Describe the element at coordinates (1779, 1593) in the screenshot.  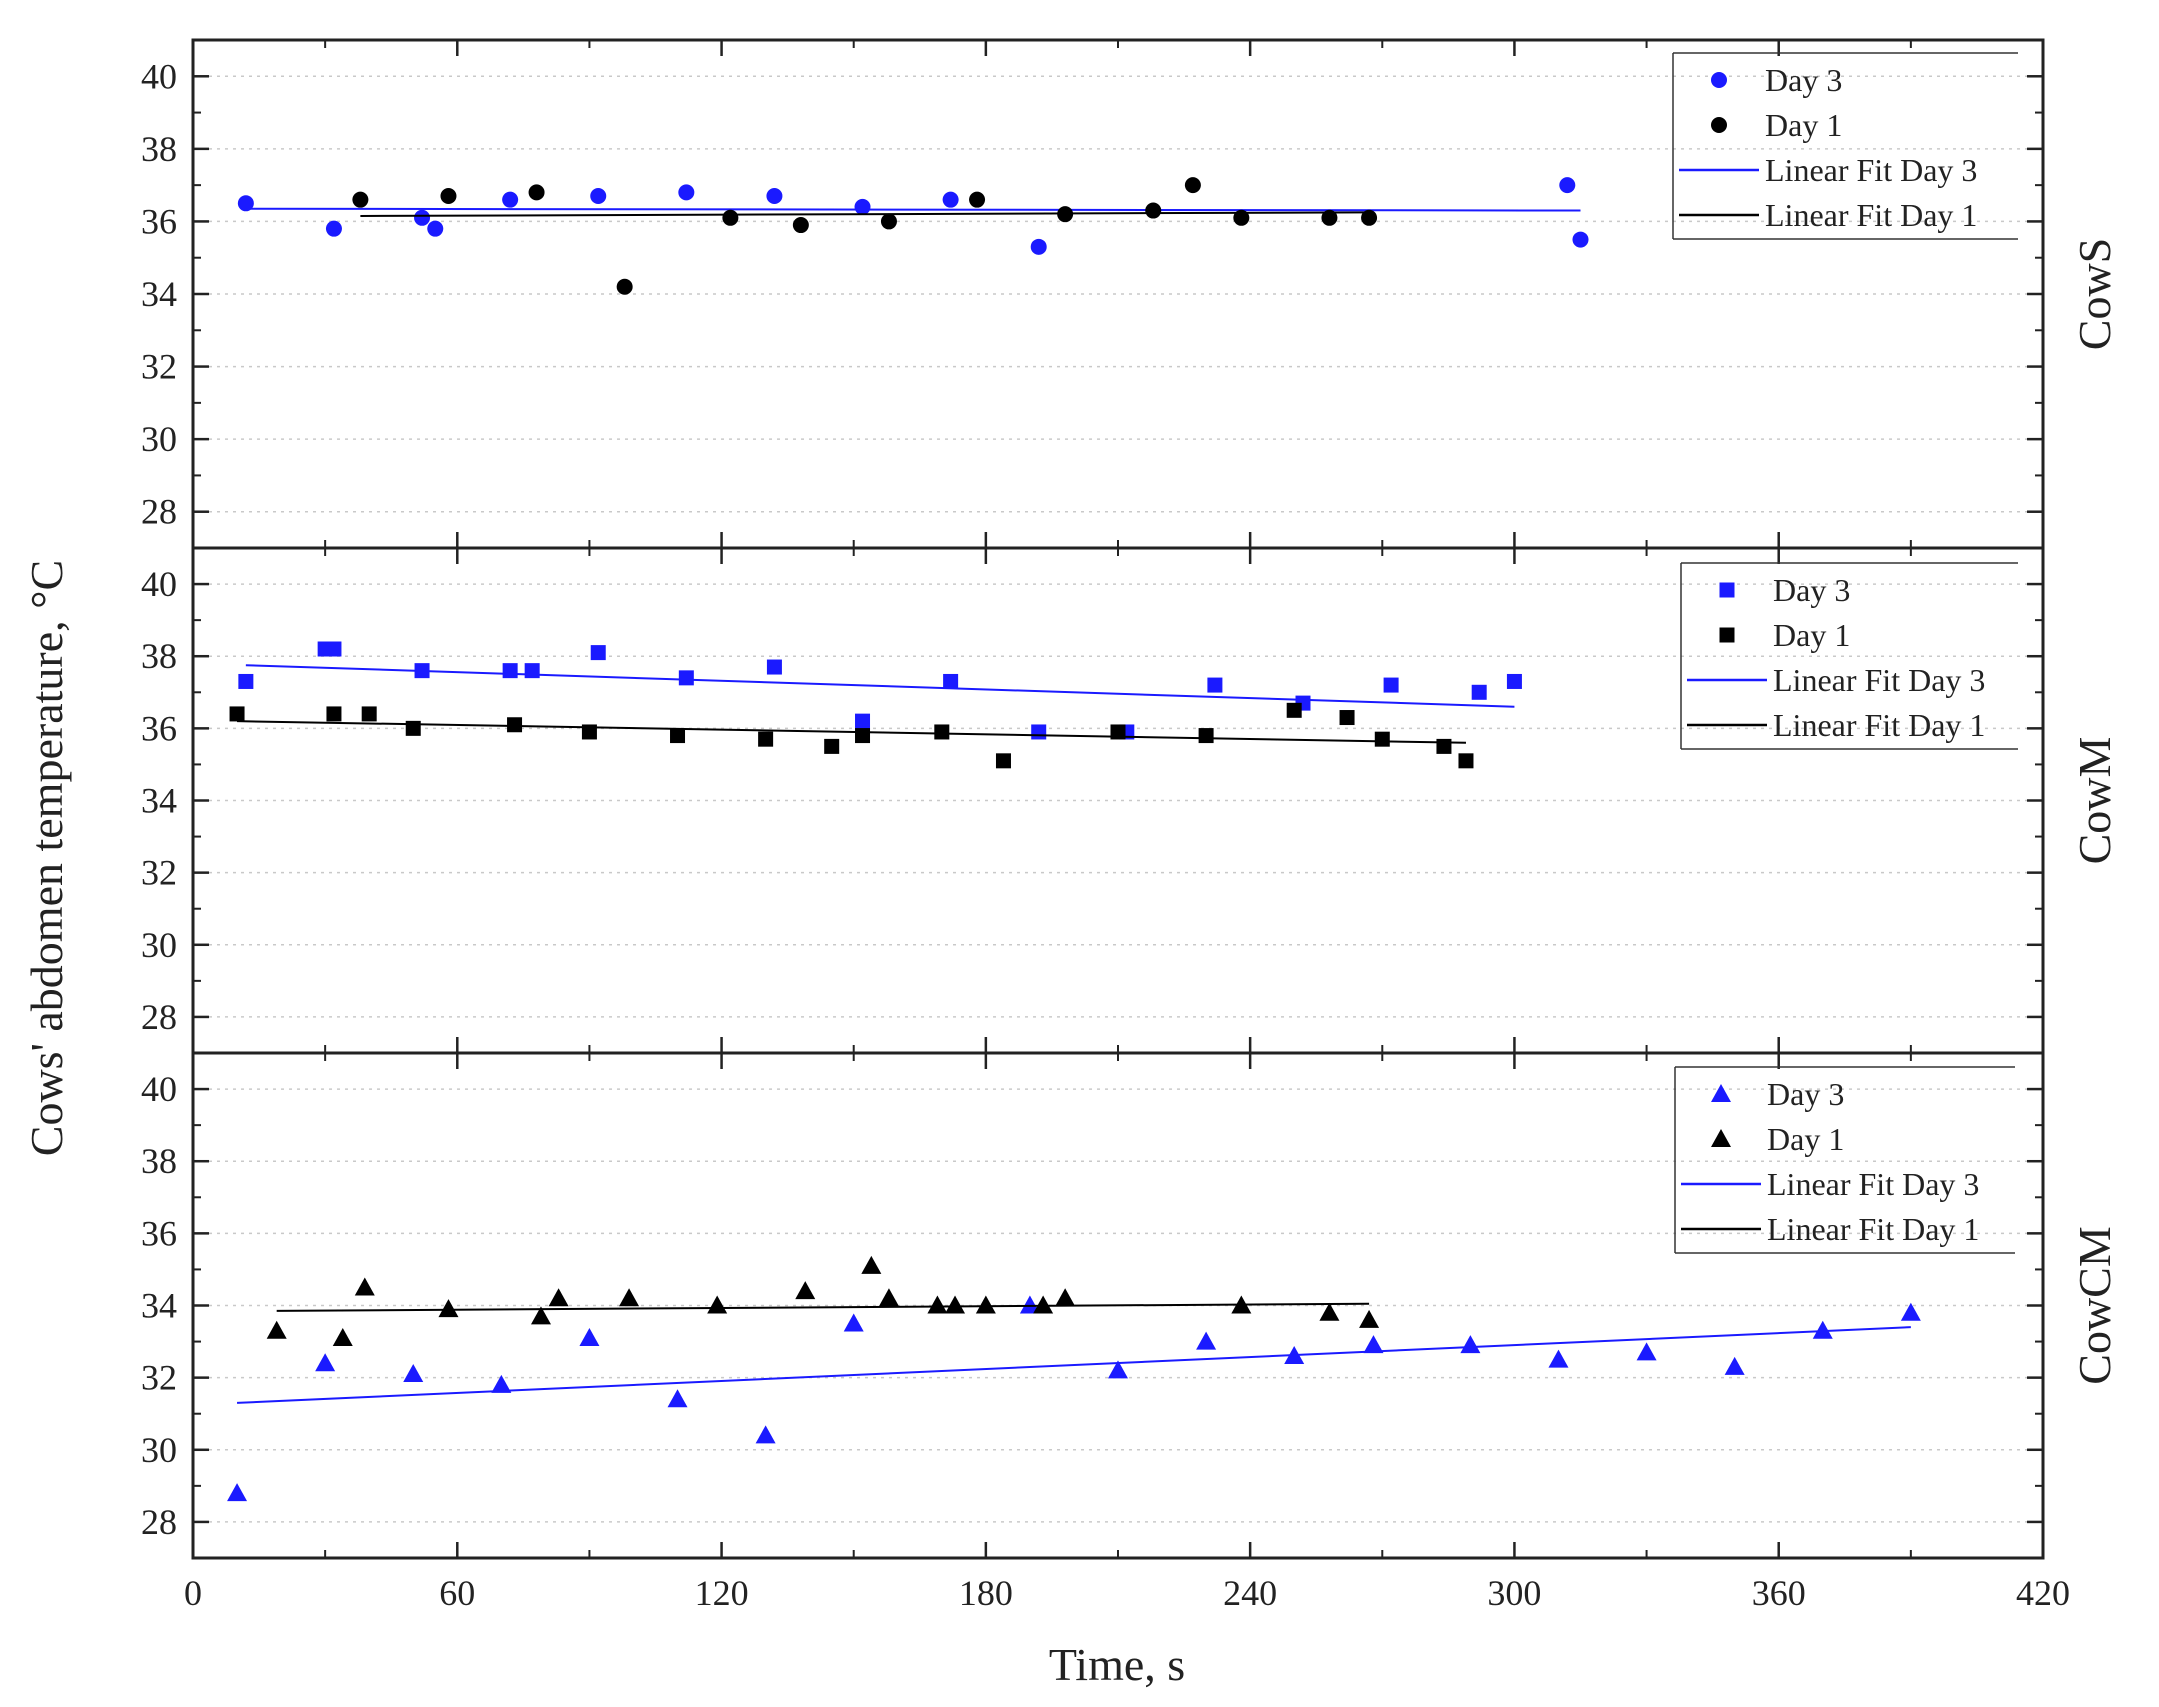
I see `x-tick-label: 360` at that location.